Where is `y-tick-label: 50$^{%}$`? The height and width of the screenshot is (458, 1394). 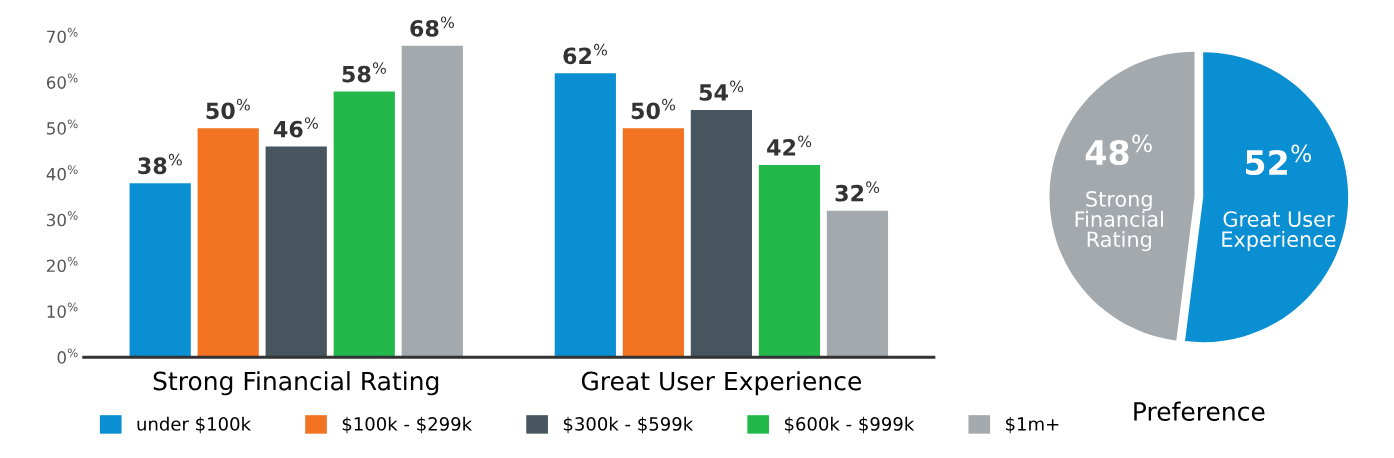 y-tick-label: 50$^{%}$ is located at coordinates (62, 127).